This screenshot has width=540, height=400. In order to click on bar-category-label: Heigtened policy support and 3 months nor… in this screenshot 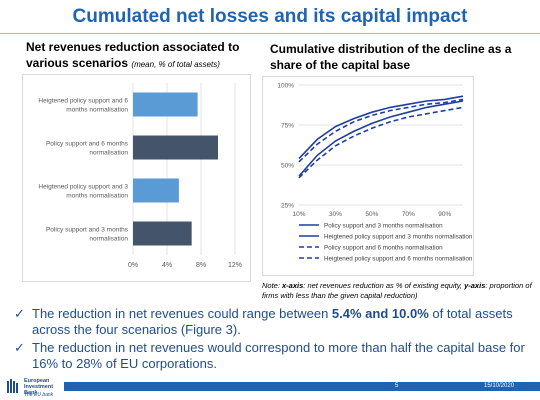, I will do `click(83, 192)`.